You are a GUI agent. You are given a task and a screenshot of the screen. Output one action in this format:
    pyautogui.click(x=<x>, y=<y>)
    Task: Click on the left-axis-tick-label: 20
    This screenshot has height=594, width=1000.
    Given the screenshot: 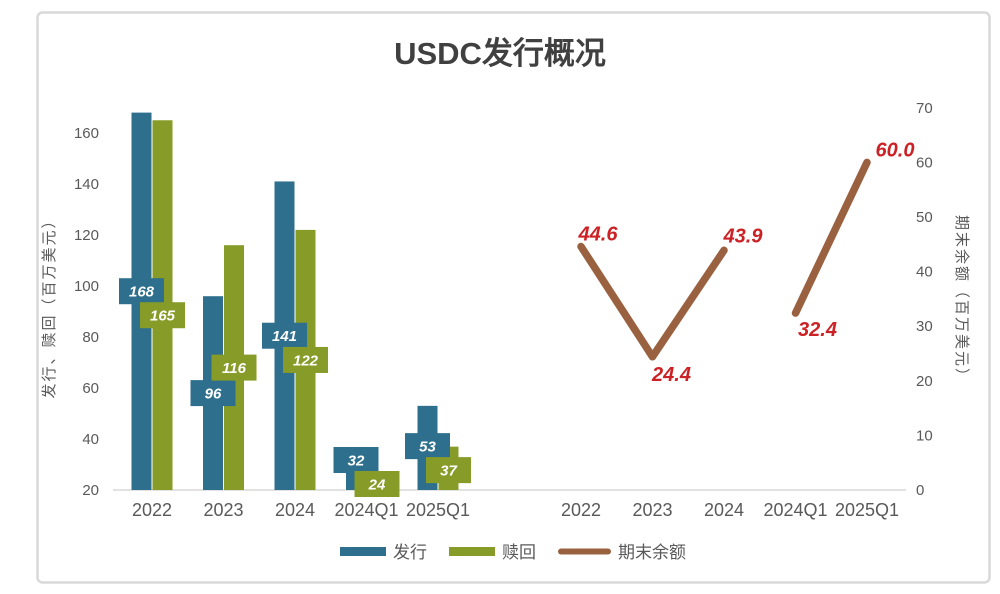 What is the action you would take?
    pyautogui.click(x=90, y=490)
    